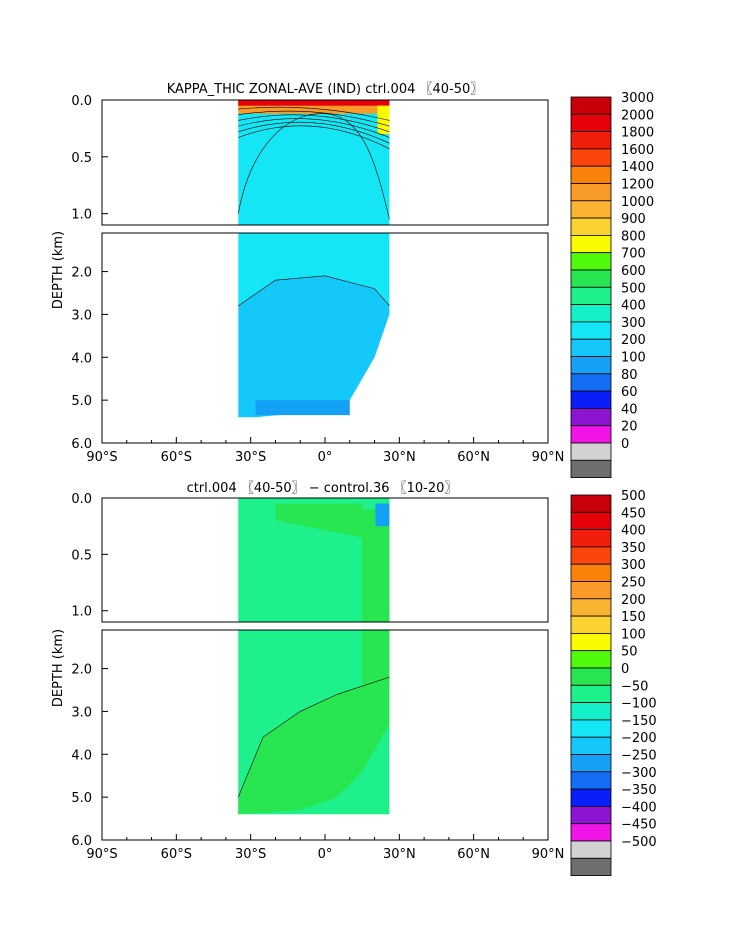  Describe the element at coordinates (639, 790) in the screenshot. I see `colorbar-label: −350` at that location.